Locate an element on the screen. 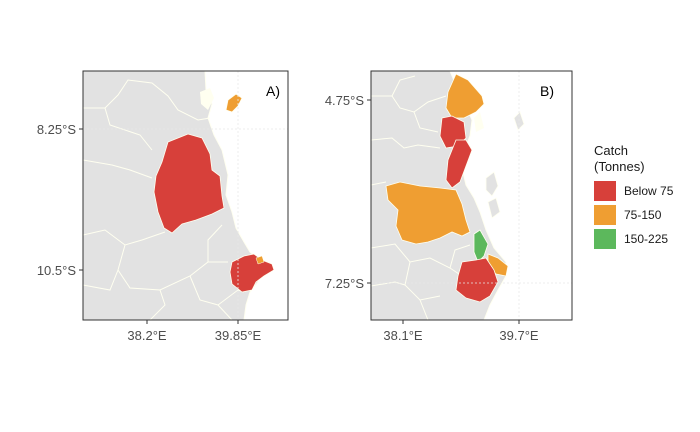 The image size is (700, 432). panel-b-axis-ticks is located at coordinates (443, 211).